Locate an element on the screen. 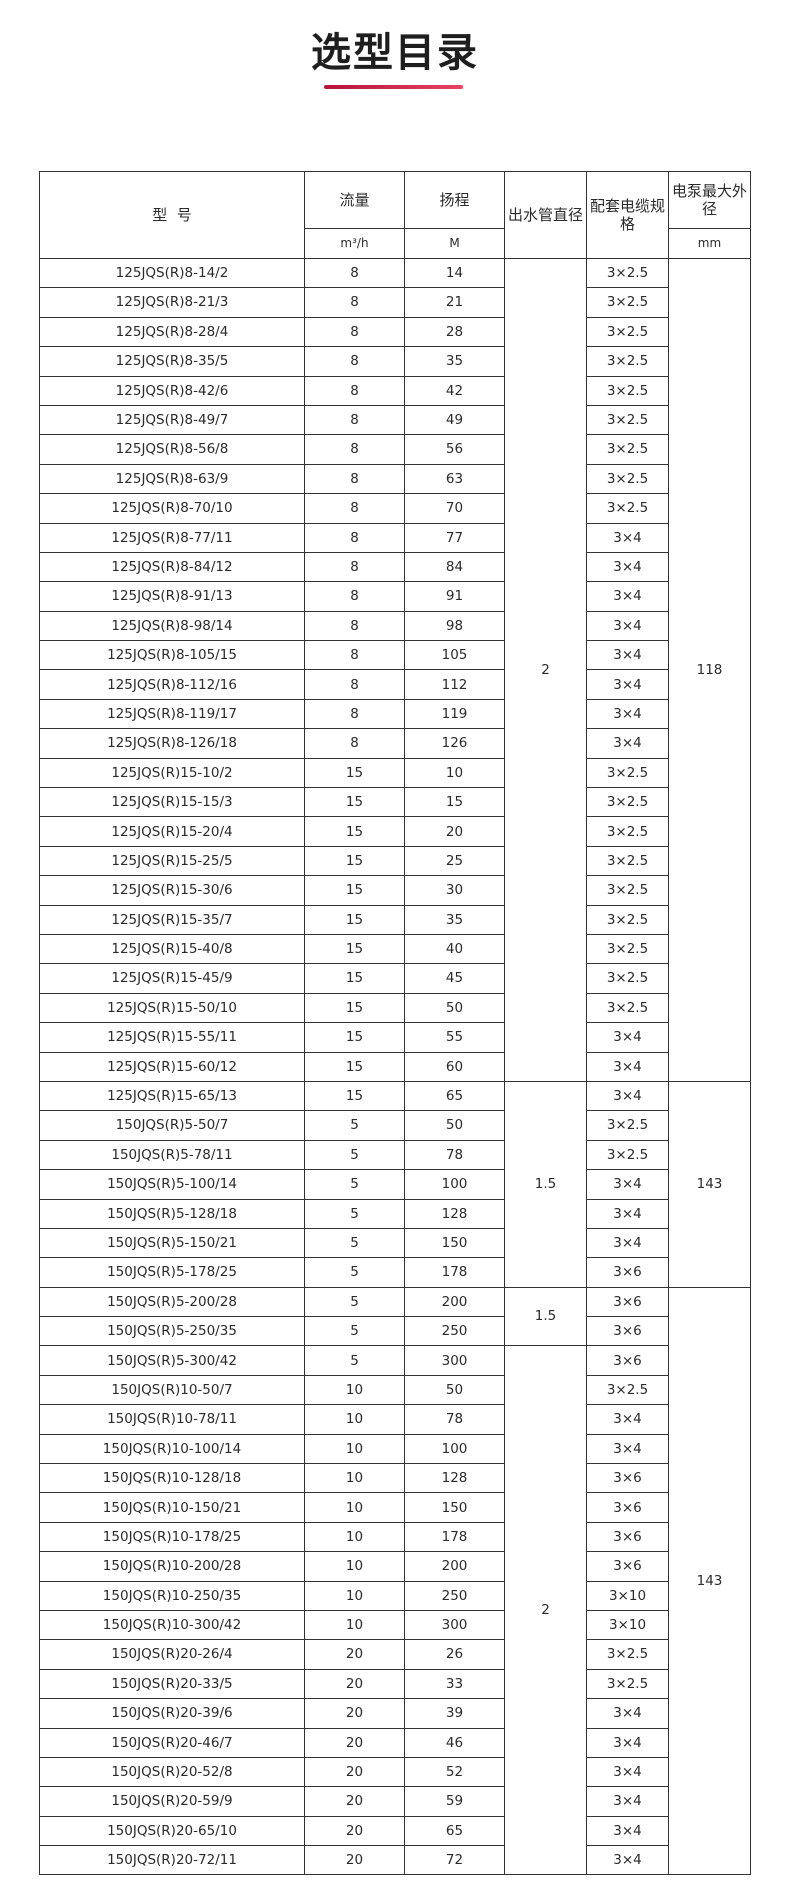 This screenshot has width=790, height=1883. table-row: 125JQS(R)15-15/3 15 15 3×2.5 is located at coordinates (395, 802).